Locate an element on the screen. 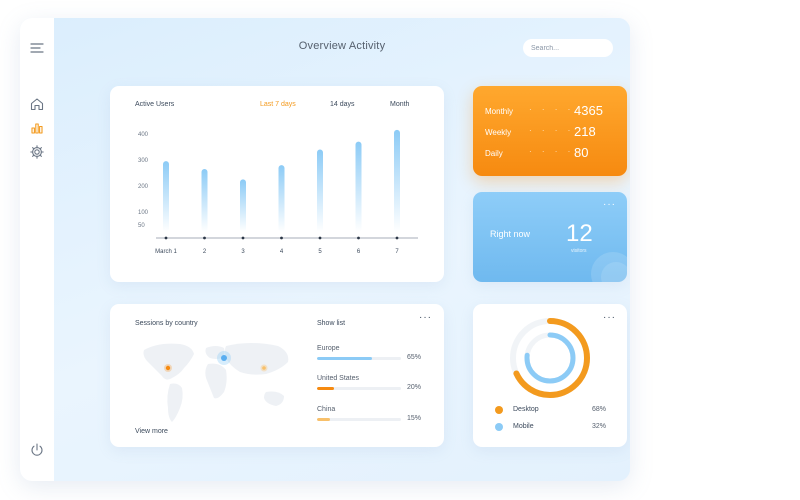  legend-label: Mobile is located at coordinates (523, 426).